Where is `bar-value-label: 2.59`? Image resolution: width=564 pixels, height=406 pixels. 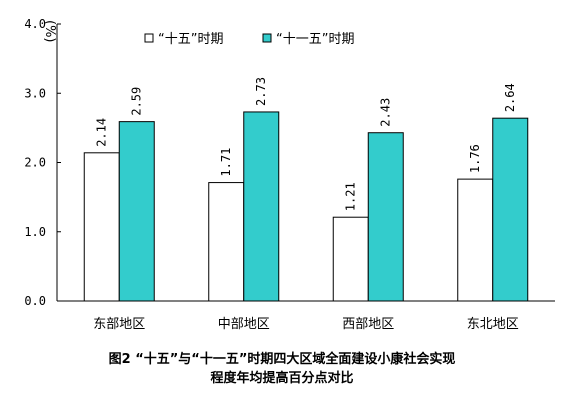 bar-value-label: 2.59 is located at coordinates (137, 101).